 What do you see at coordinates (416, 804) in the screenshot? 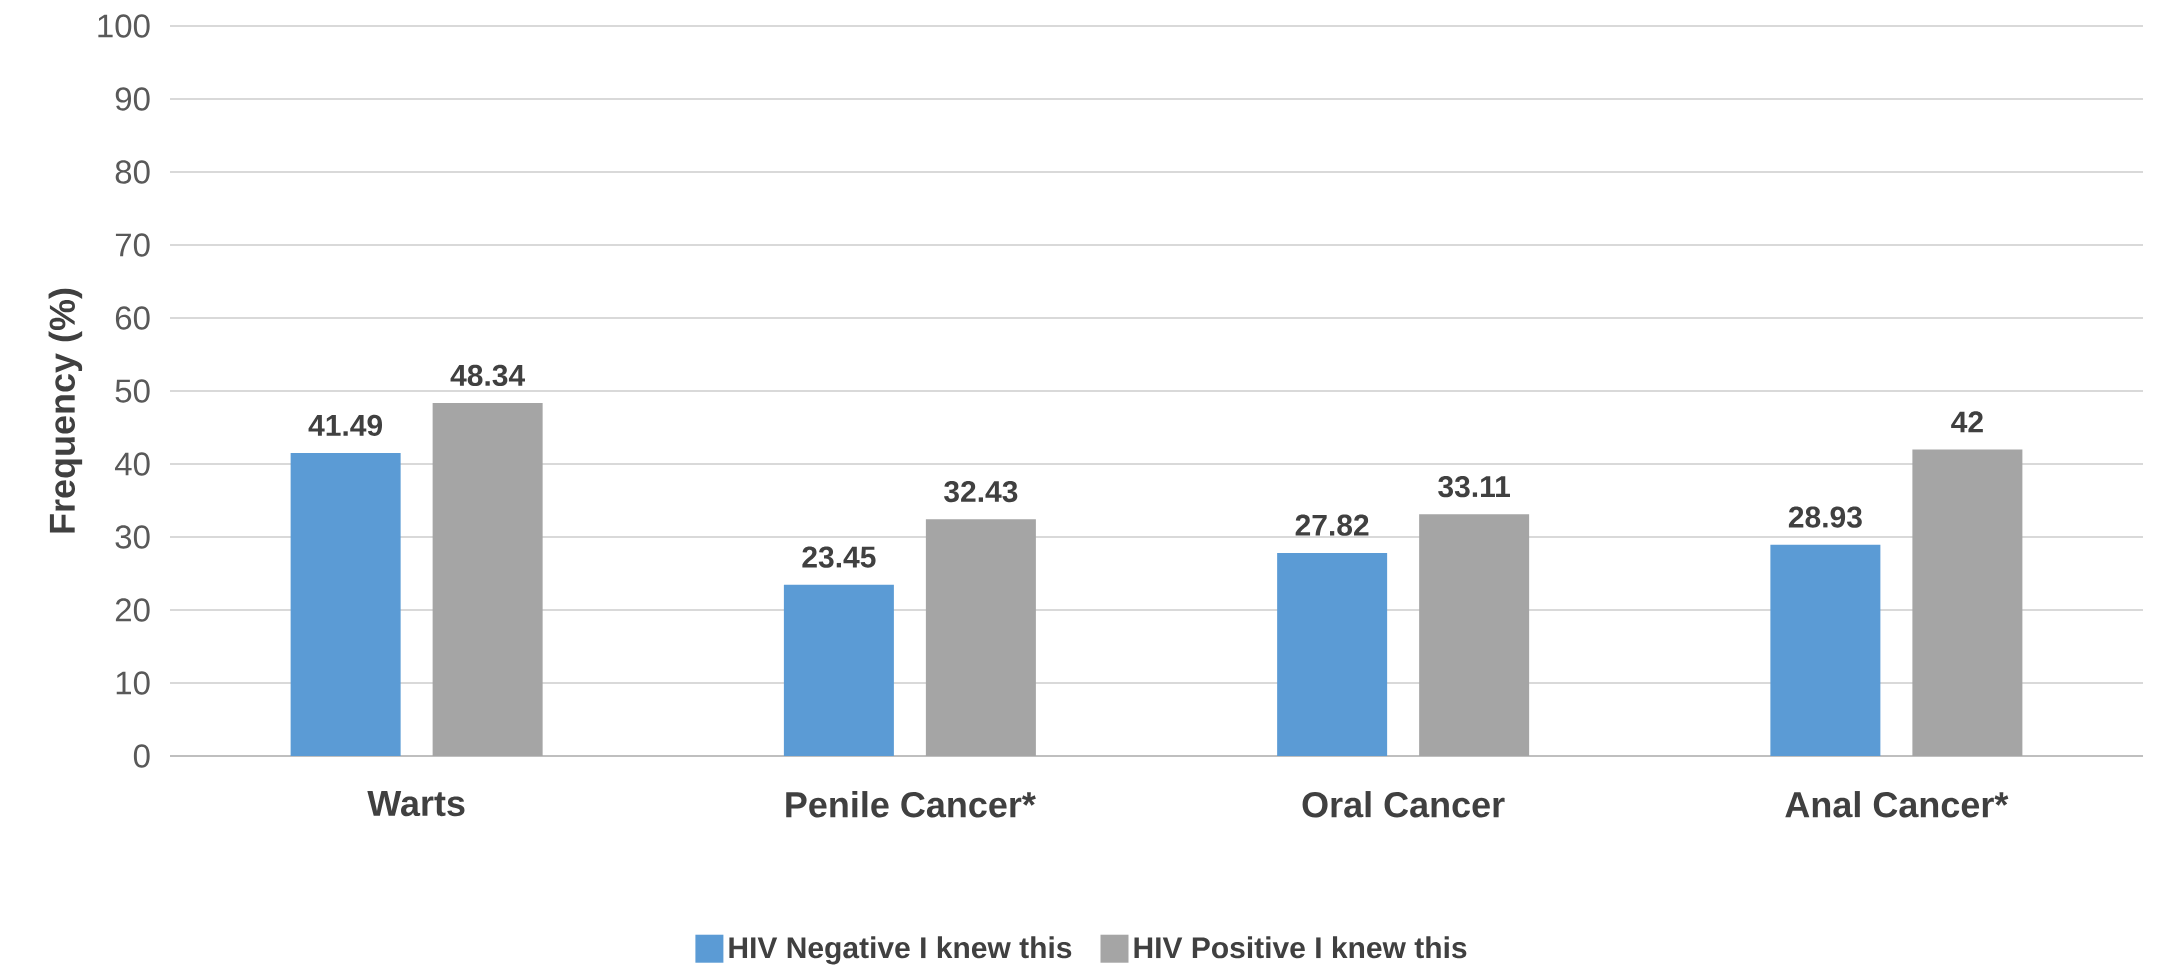
I see `x-tick-label: Warts` at bounding box center [416, 804].